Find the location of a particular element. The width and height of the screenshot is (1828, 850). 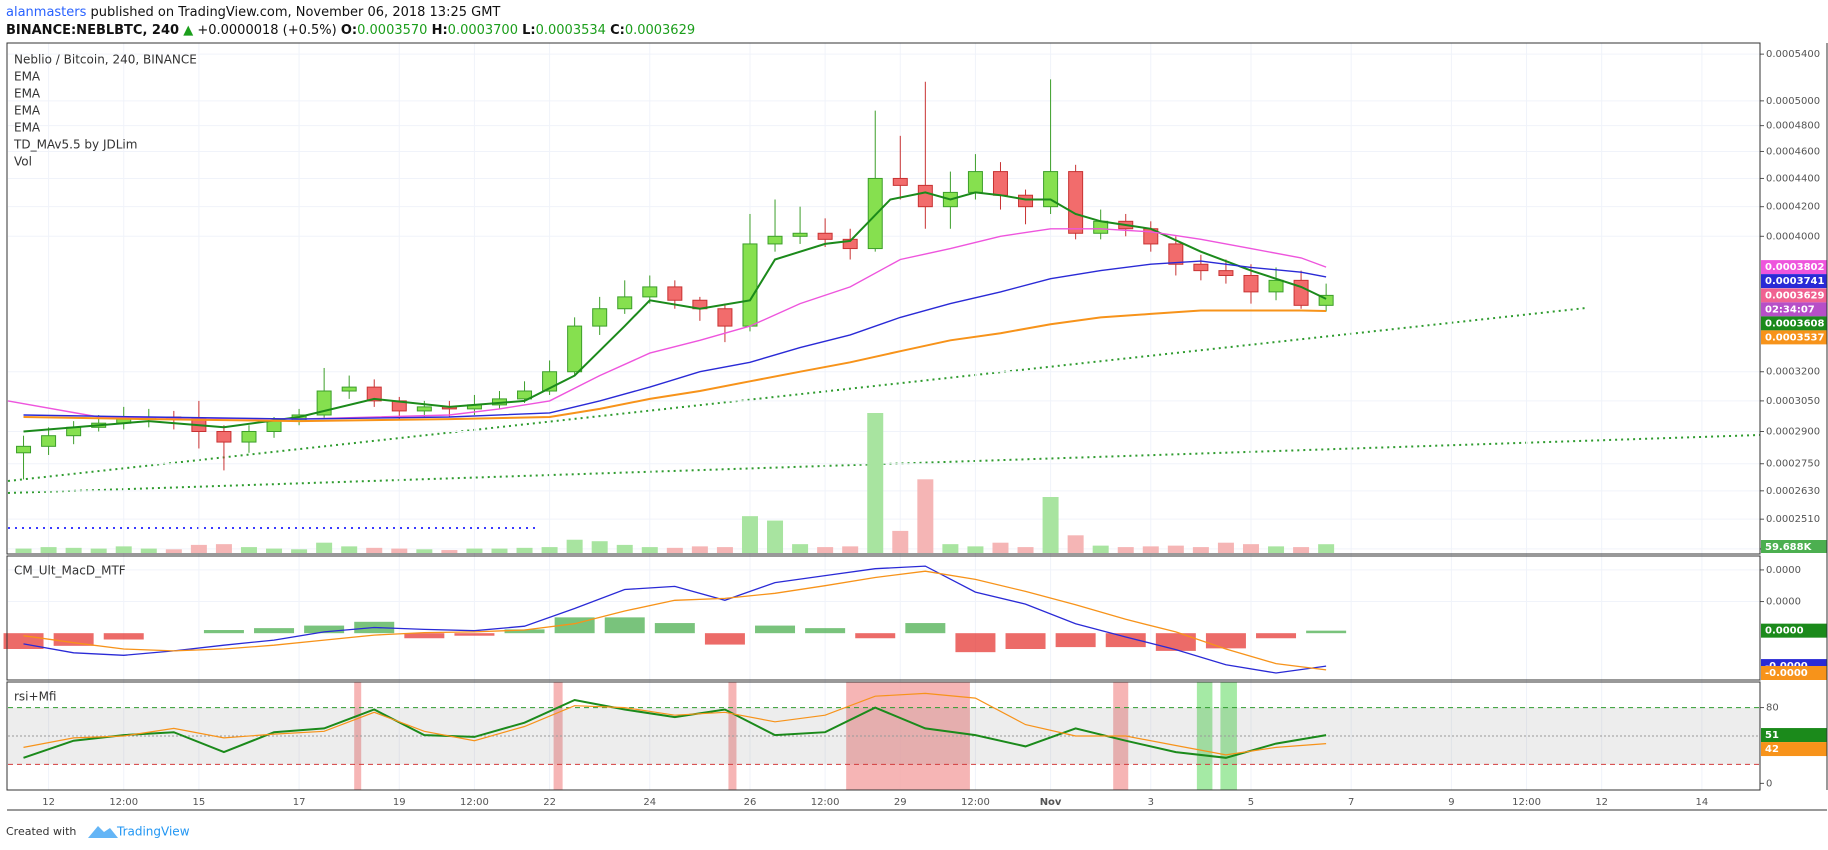

price-tag: 0.0003608 is located at coordinates (1795, 323).